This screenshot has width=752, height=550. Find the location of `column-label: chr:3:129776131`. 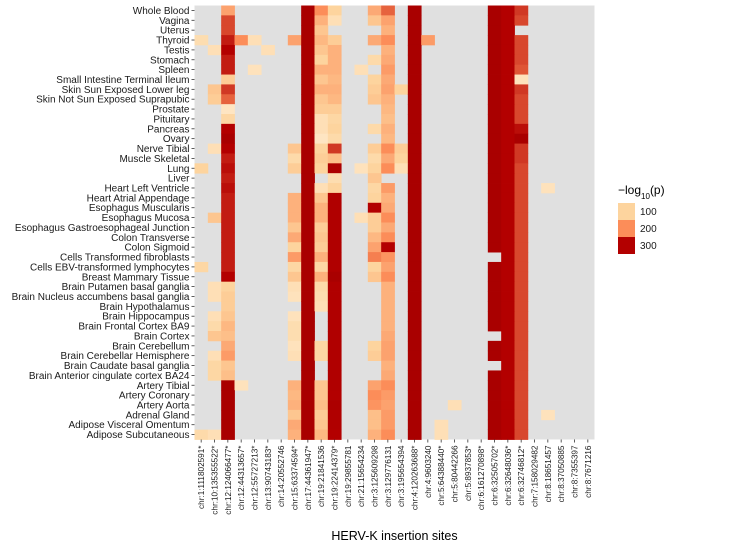

column-label: chr:3:129776131 is located at coordinates (388, 476).